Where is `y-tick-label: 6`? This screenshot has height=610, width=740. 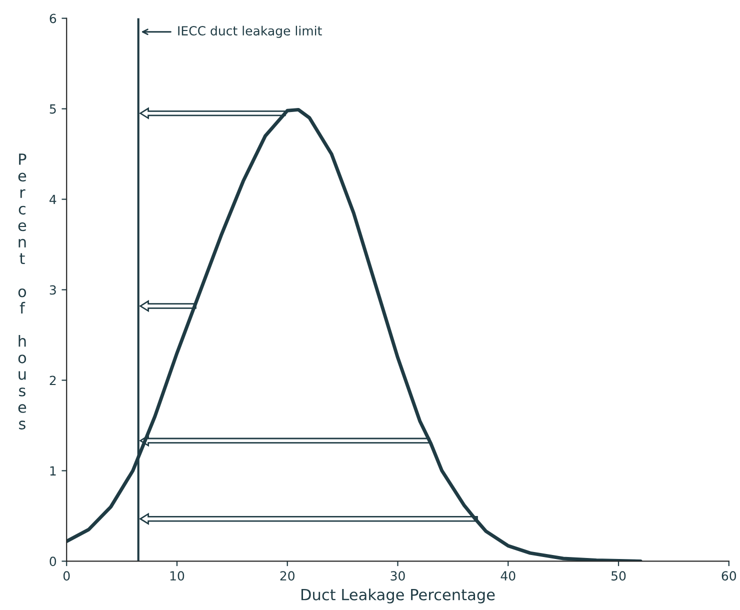
y-tick-label: 6 is located at coordinates (53, 19).